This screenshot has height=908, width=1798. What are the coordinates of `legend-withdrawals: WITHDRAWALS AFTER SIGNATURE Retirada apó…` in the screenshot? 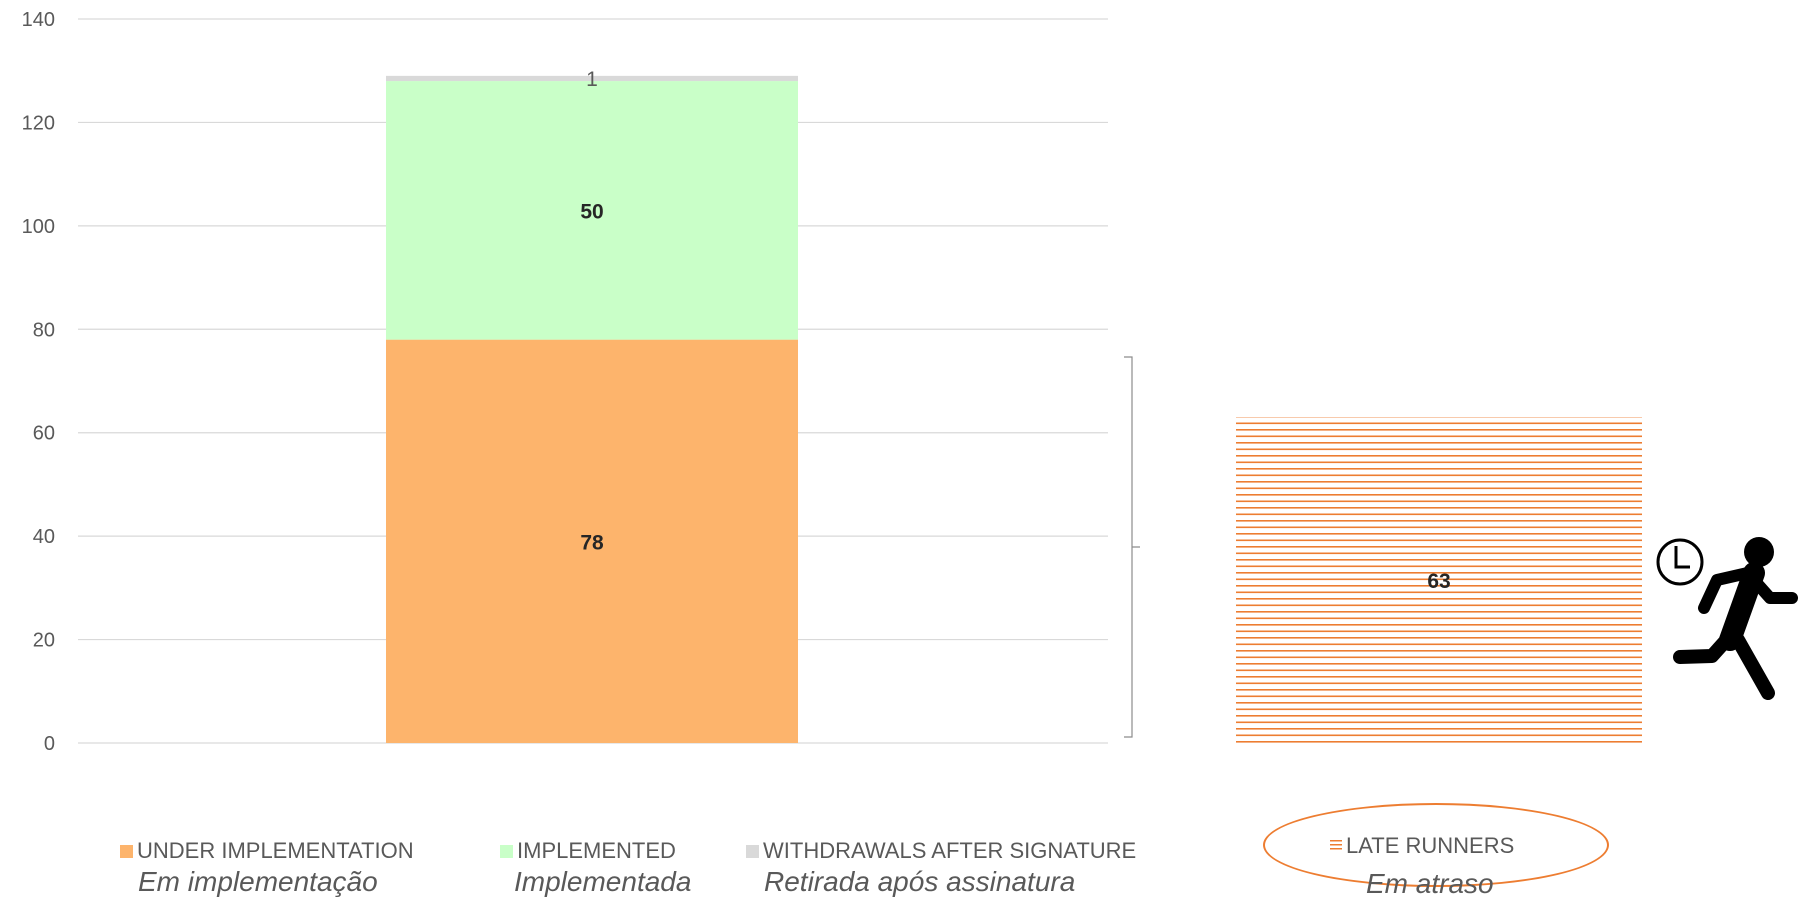 It's located at (941, 868).